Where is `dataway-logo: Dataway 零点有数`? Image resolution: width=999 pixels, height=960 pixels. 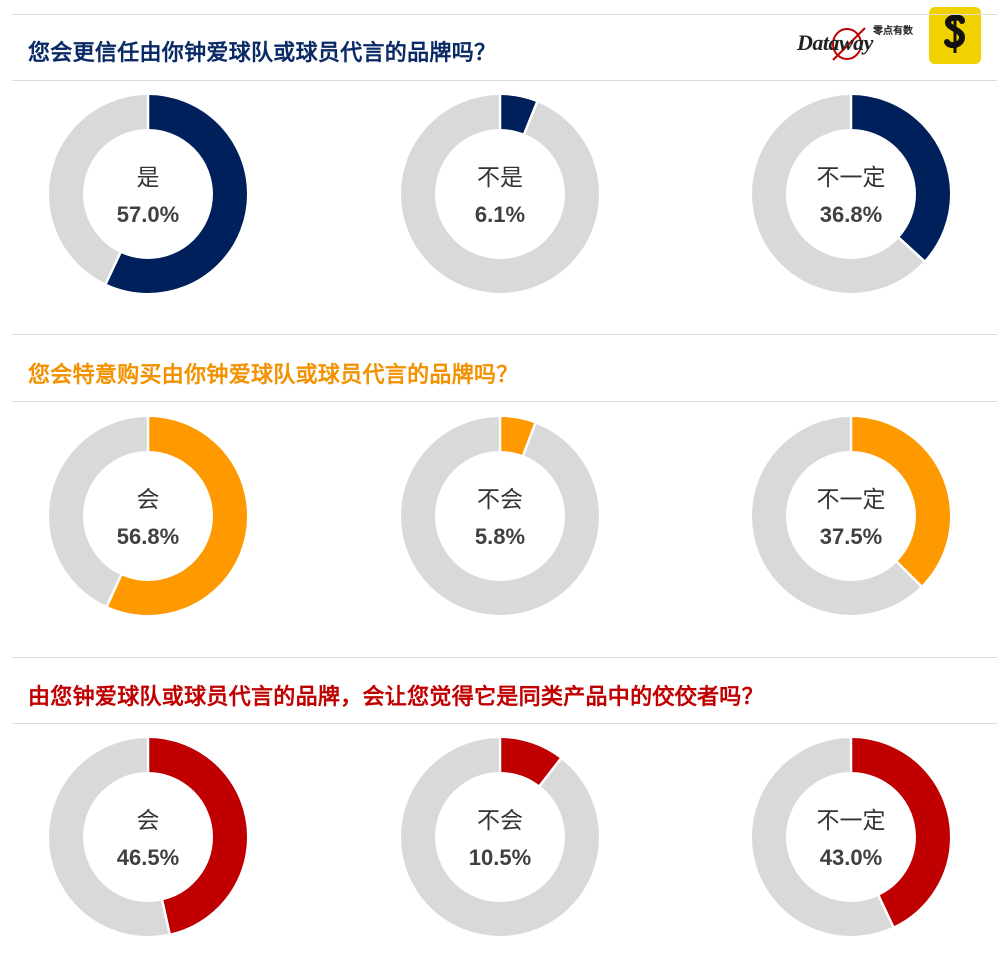
dataway-logo: Dataway 零点有数 is located at coordinates (857, 42).